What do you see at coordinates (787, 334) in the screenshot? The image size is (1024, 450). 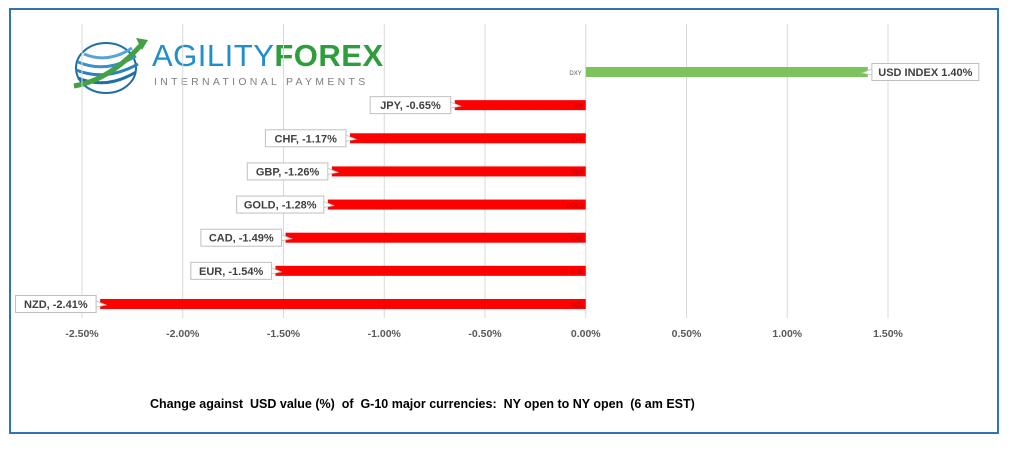 I see `x-tick-label: 1.00%` at bounding box center [787, 334].